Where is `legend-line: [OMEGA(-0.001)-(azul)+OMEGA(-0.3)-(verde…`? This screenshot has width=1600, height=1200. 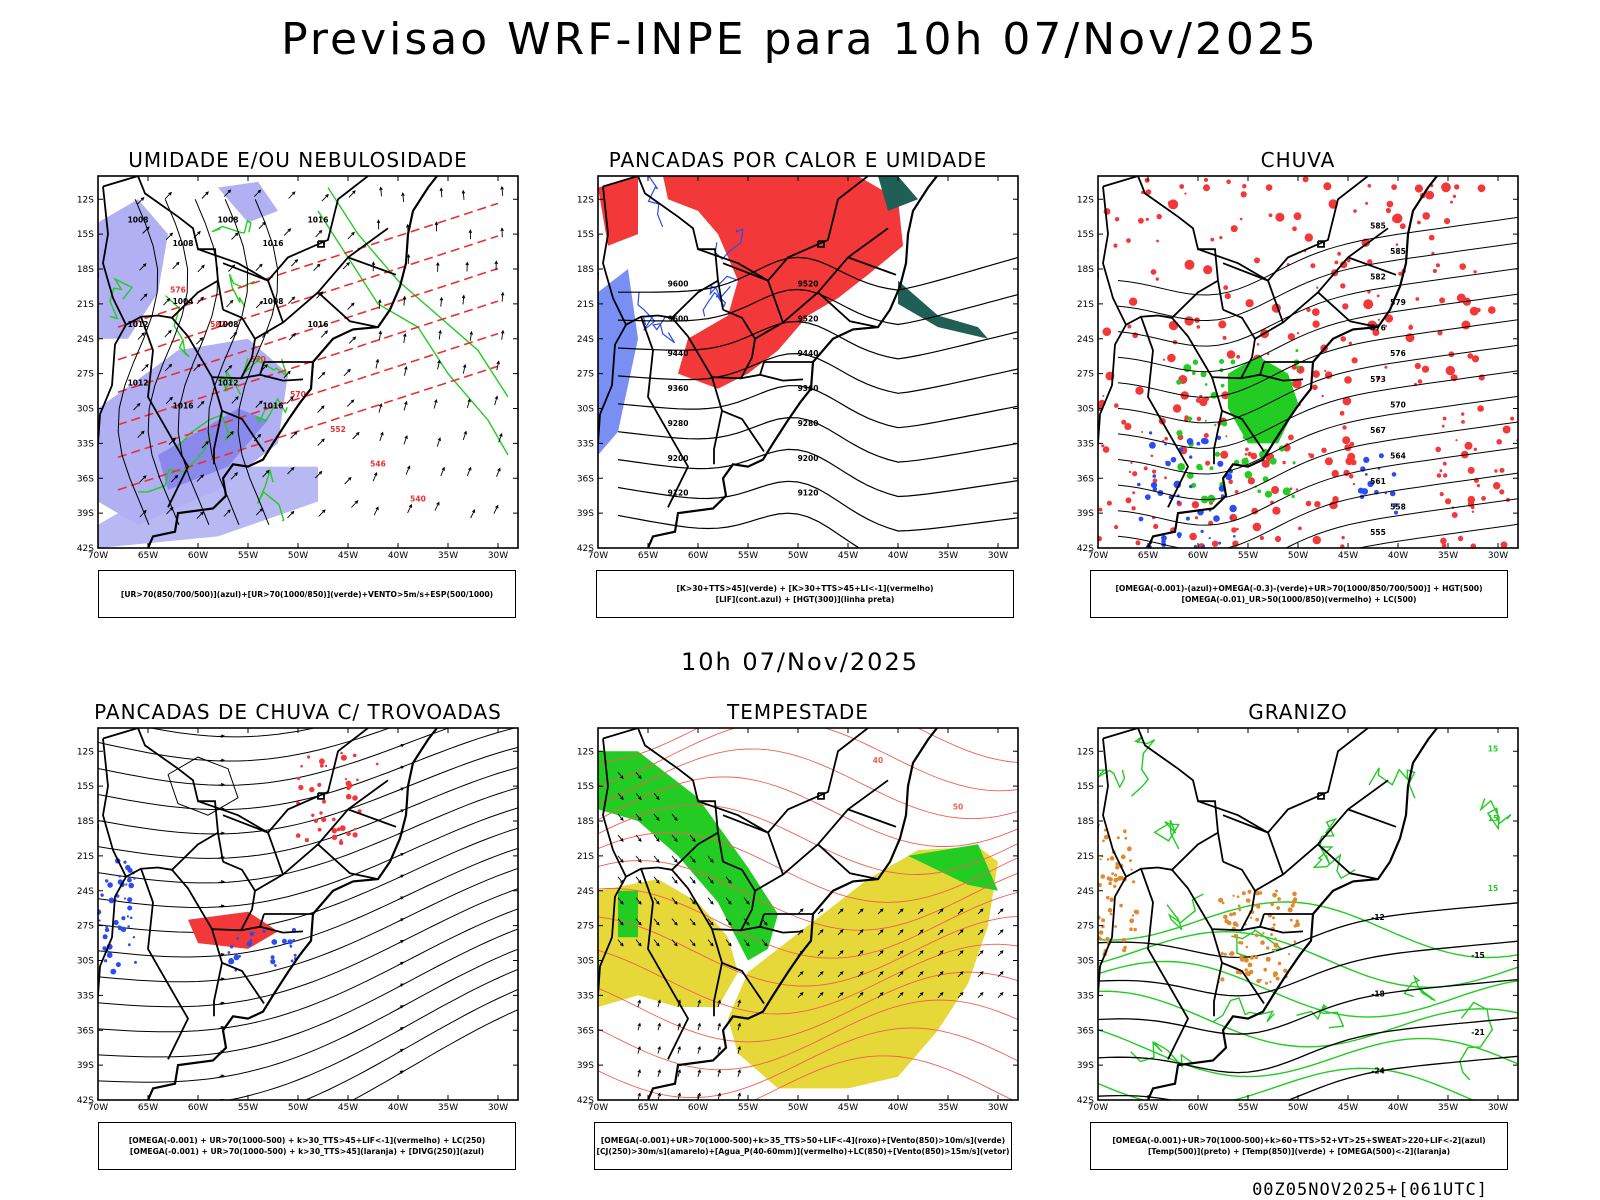
legend-line: [OMEGA(-0.001)-(azul)+OMEGA(-0.3)-(verde… is located at coordinates (1299, 588).